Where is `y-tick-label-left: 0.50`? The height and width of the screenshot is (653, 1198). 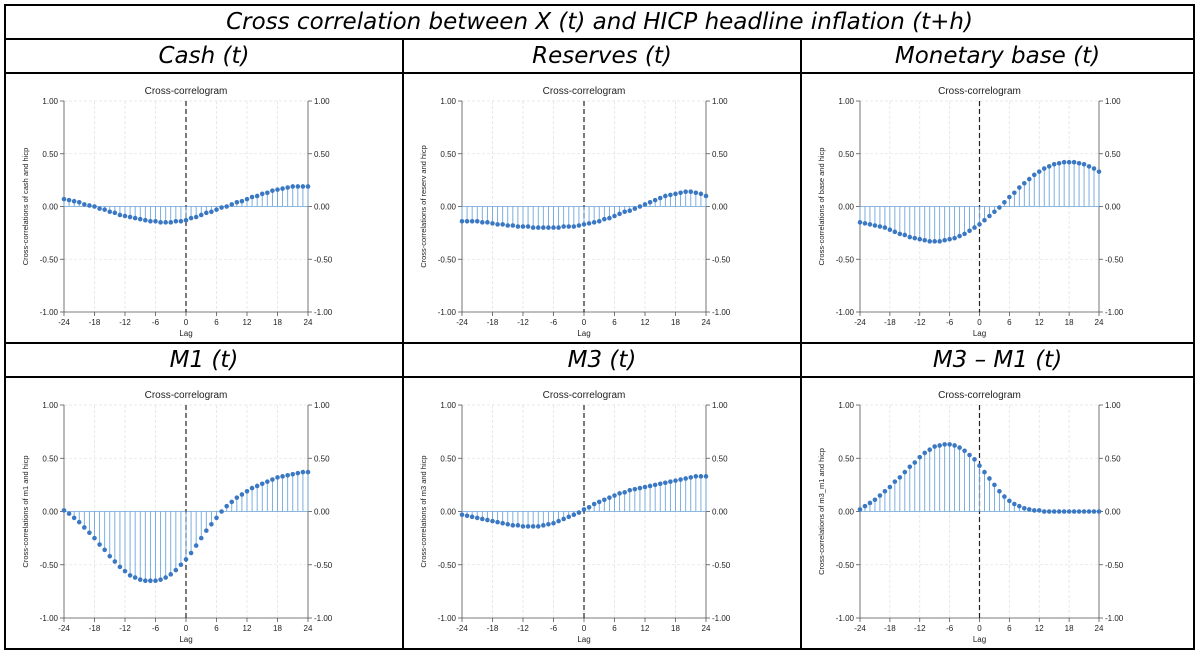 y-tick-label-left: 0.50 is located at coordinates (50, 458).